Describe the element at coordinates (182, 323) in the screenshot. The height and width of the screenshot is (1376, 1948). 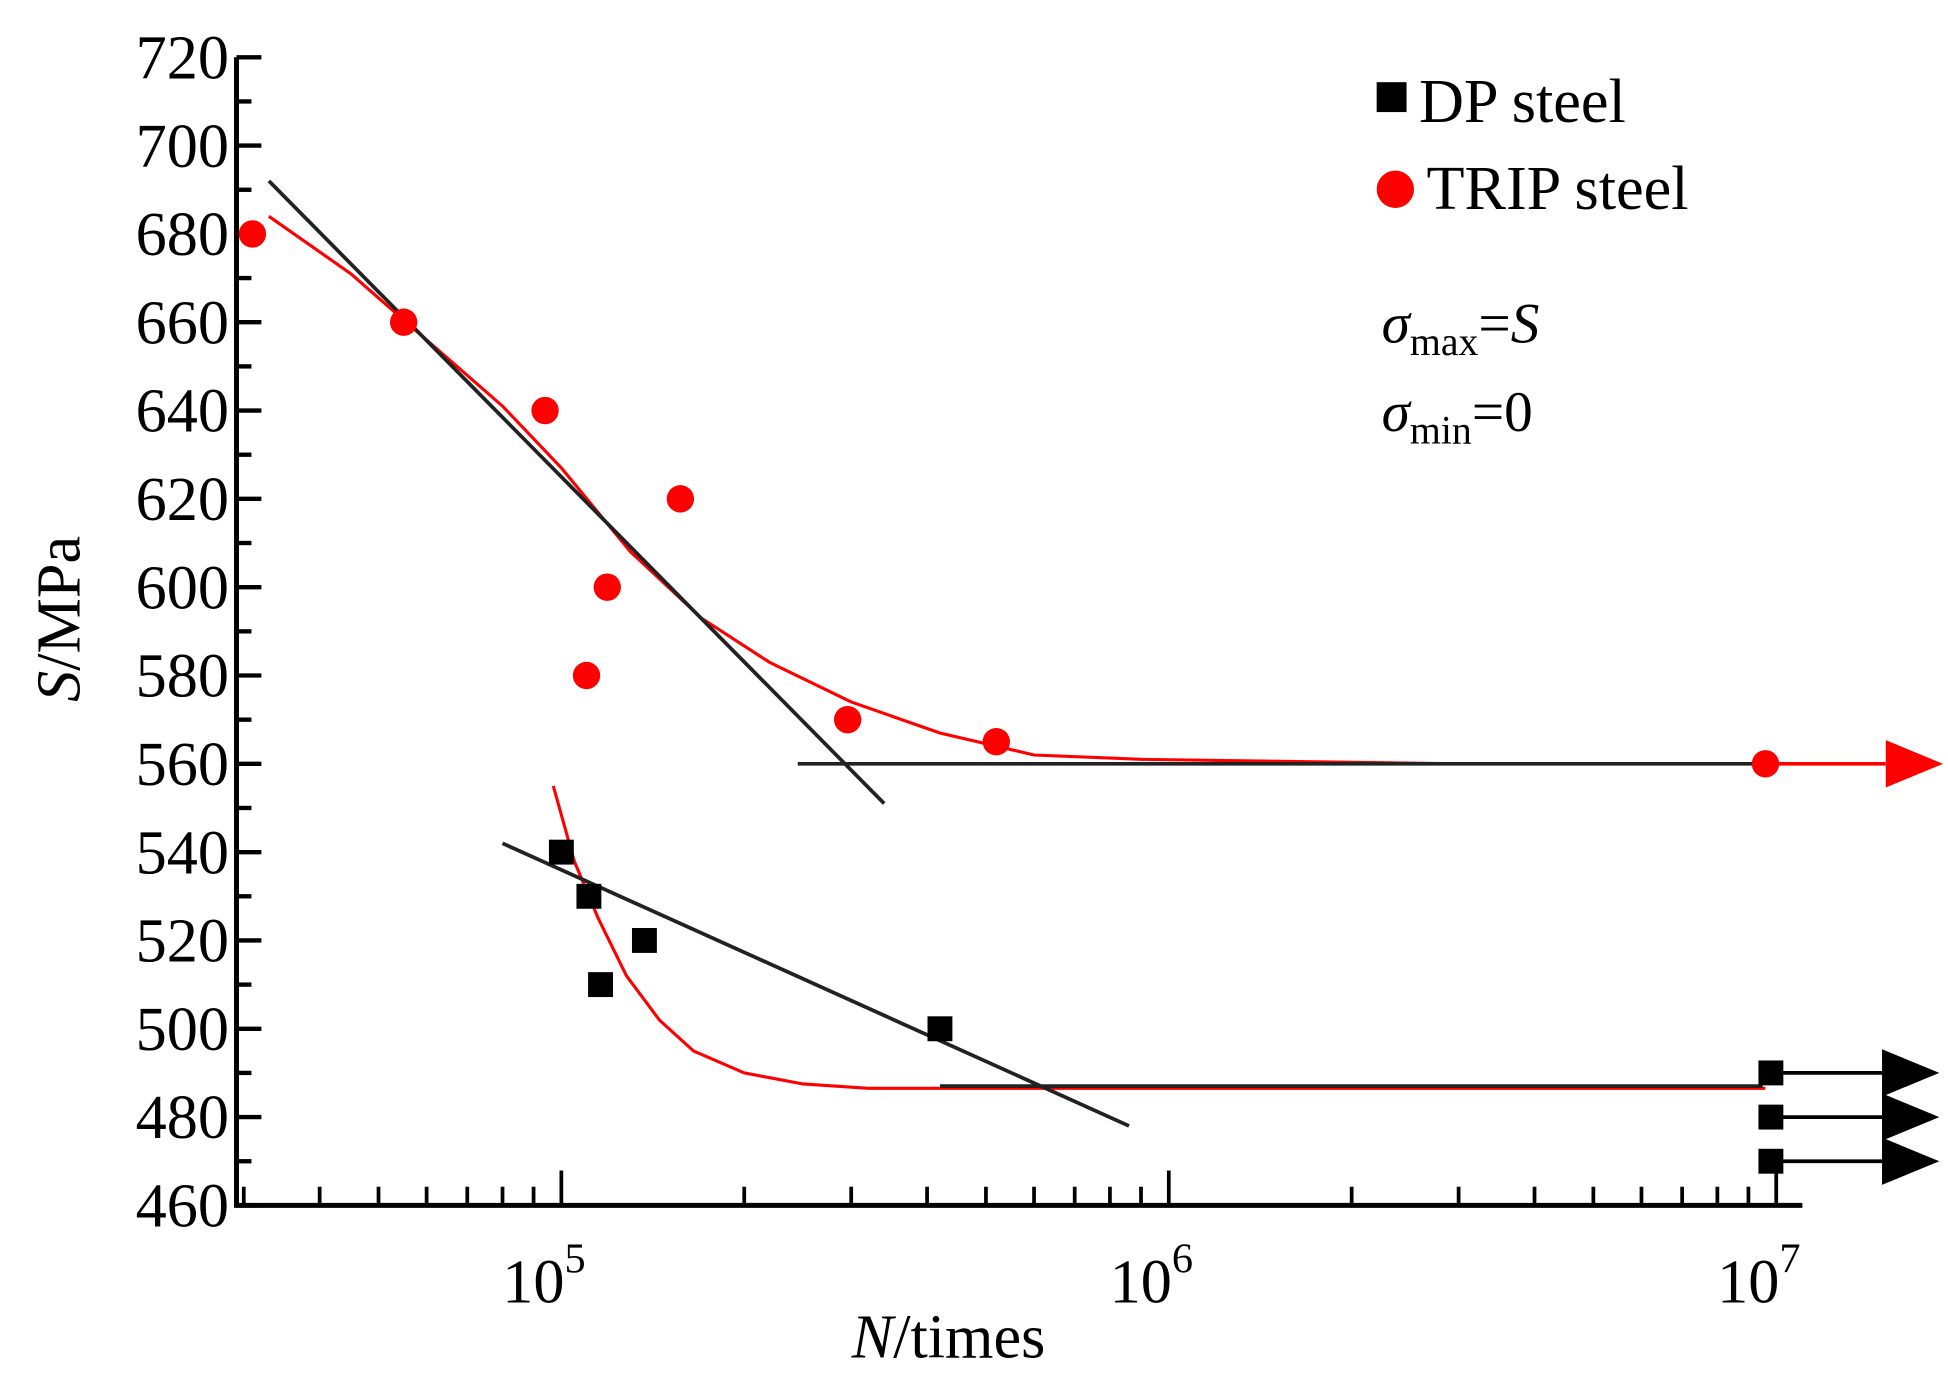
I see `y-tick-label: 660` at that location.